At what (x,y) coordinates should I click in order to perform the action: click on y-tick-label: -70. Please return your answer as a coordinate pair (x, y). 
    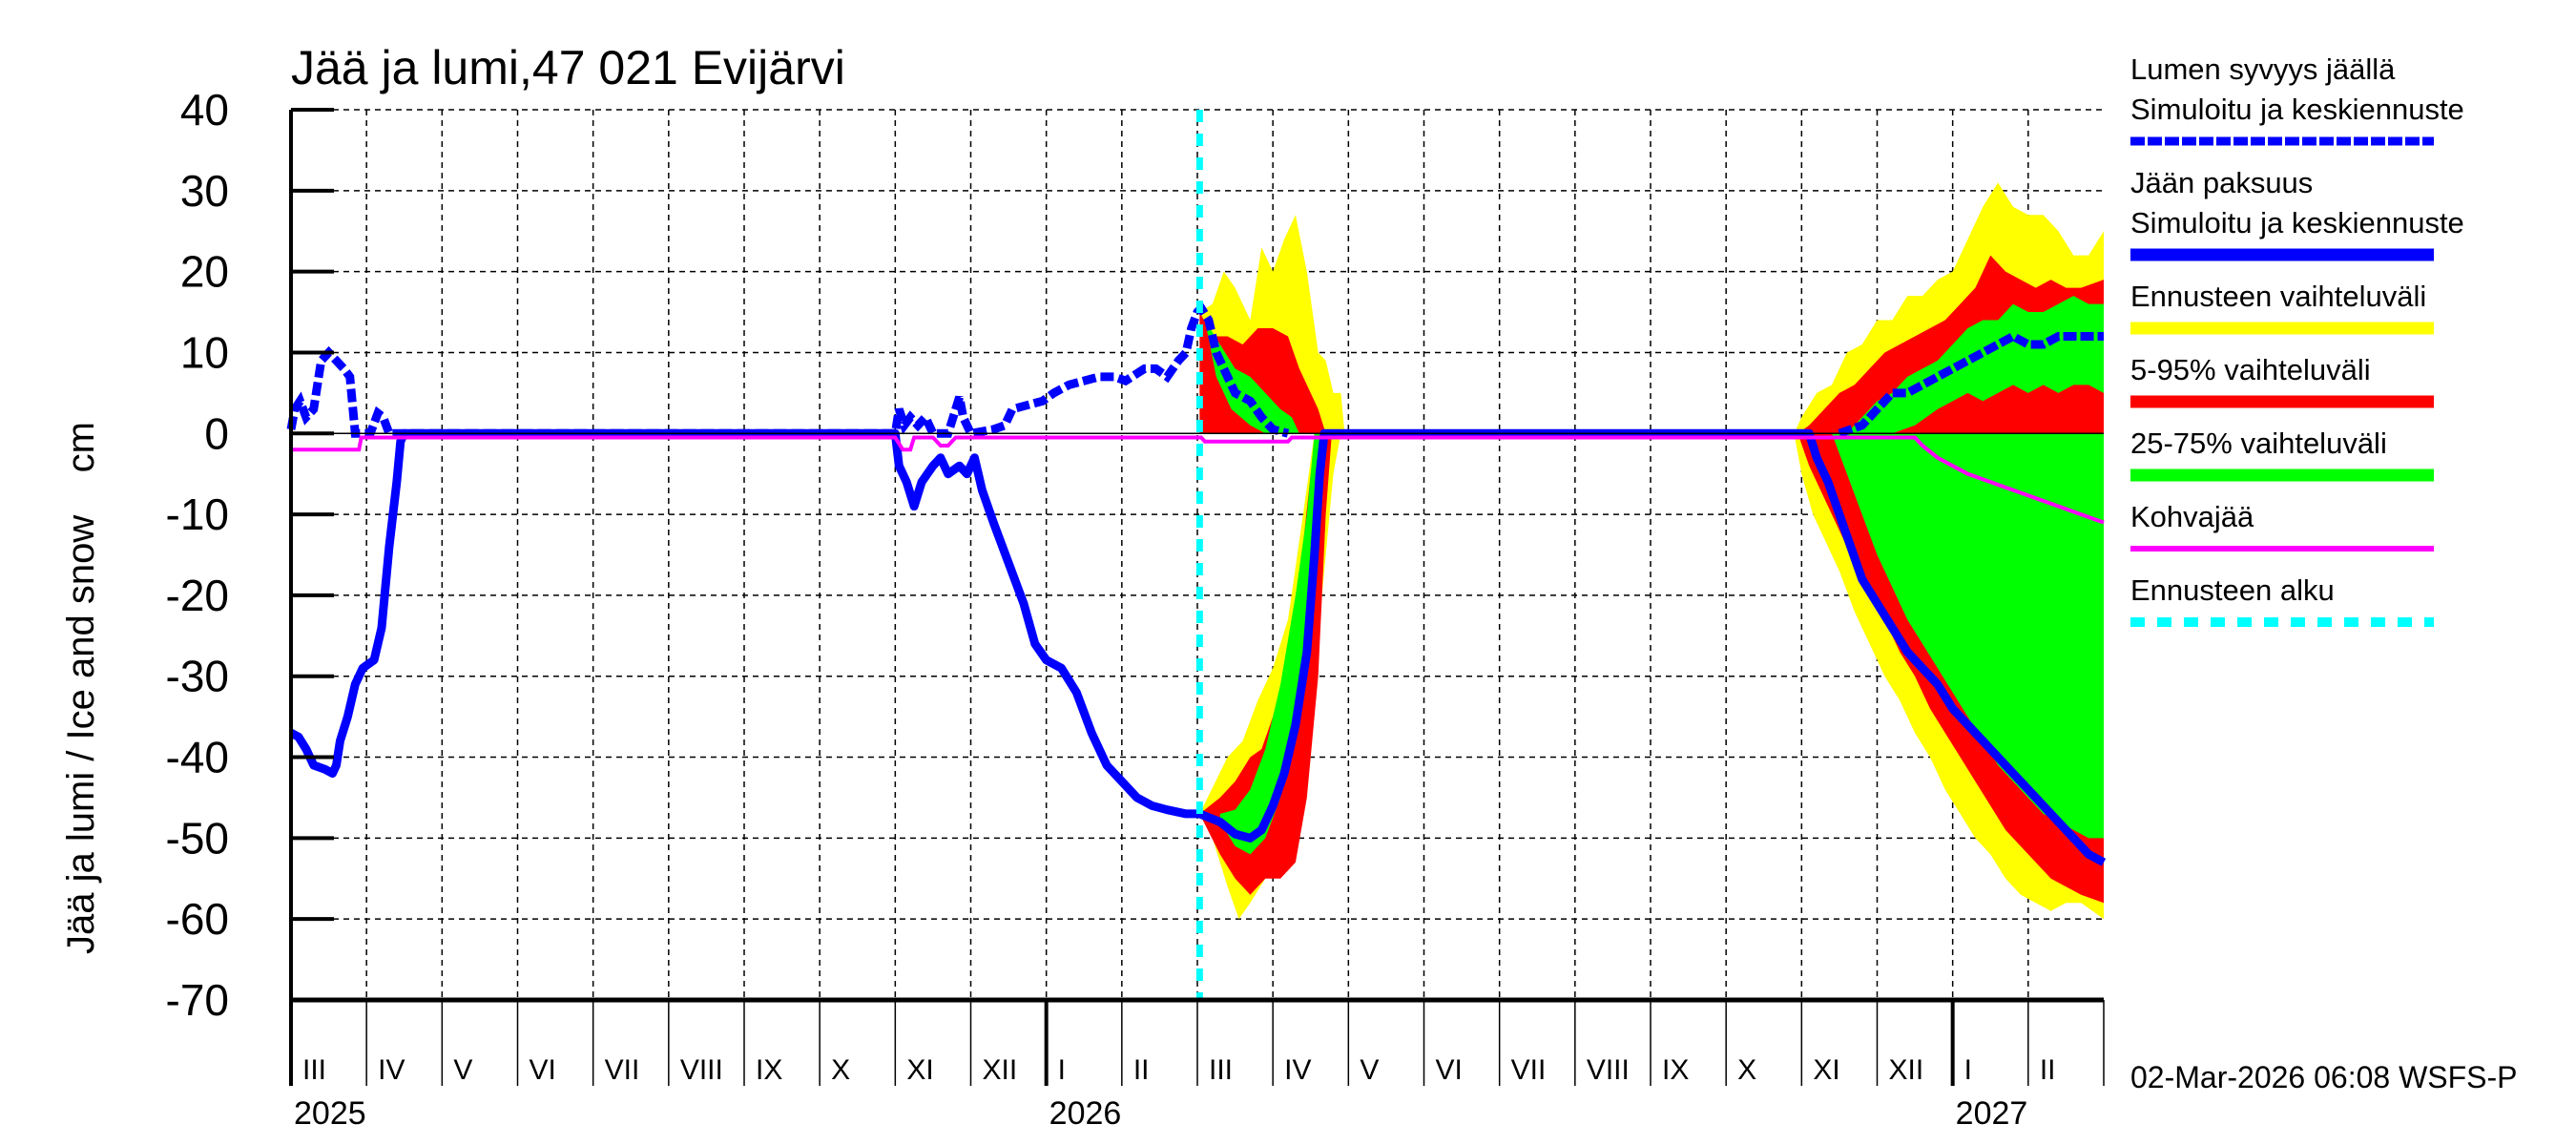
    Looking at the image, I should click on (197, 1000).